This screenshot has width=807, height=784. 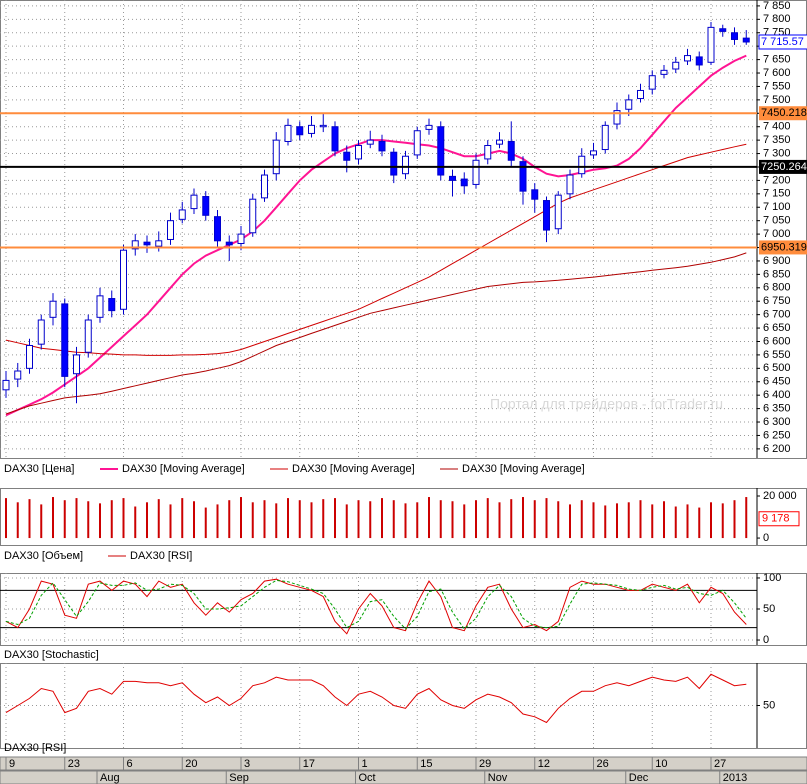 I want to click on x-tick-label: 15, so click(x=426, y=764).